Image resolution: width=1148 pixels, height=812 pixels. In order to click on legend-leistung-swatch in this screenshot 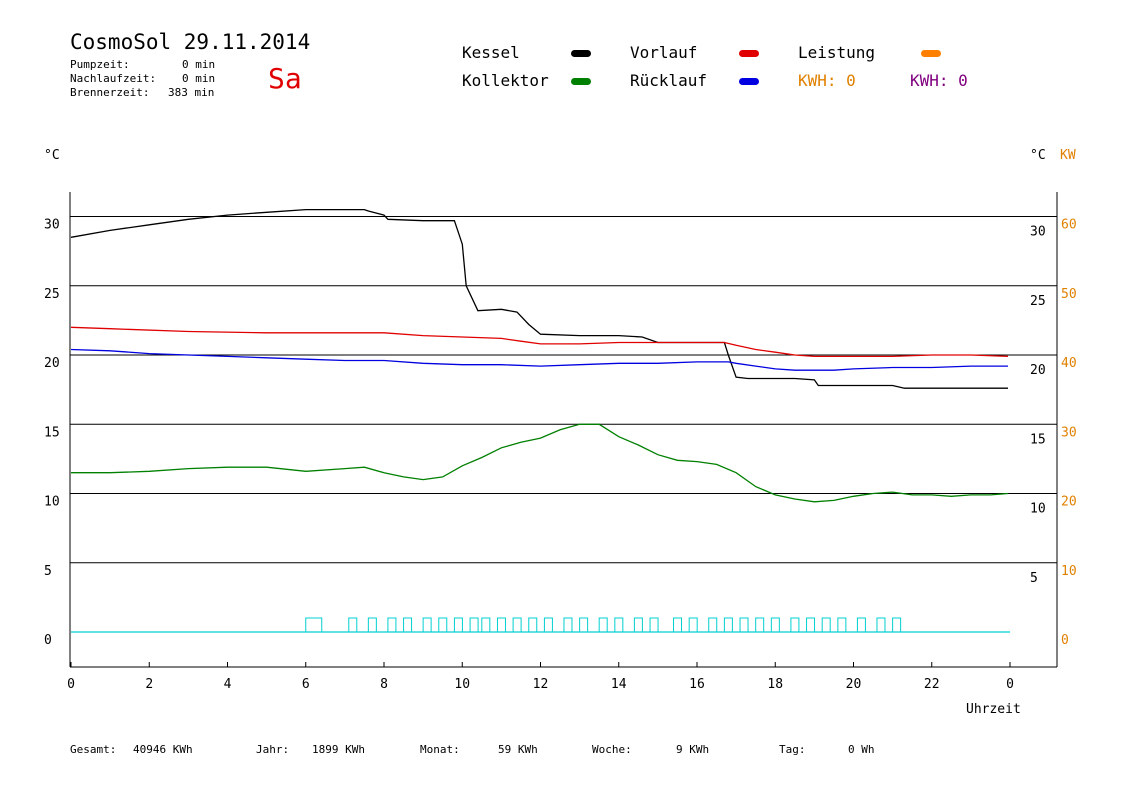, I will do `click(931, 53)`.